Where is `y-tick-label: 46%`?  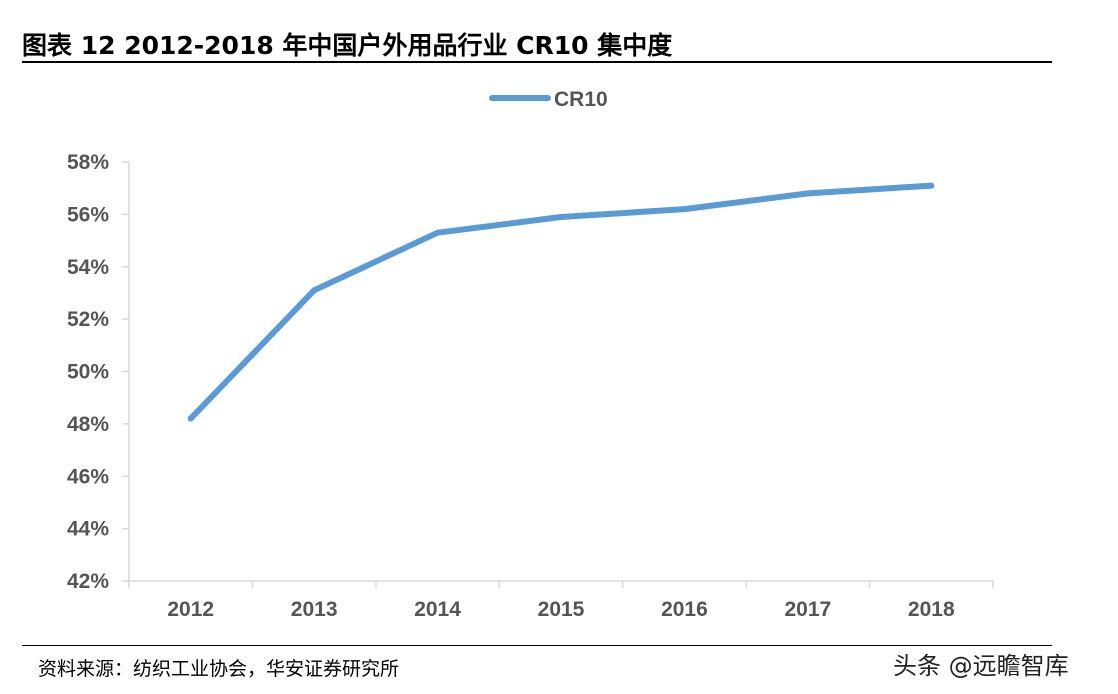 y-tick-label: 46% is located at coordinates (88, 476).